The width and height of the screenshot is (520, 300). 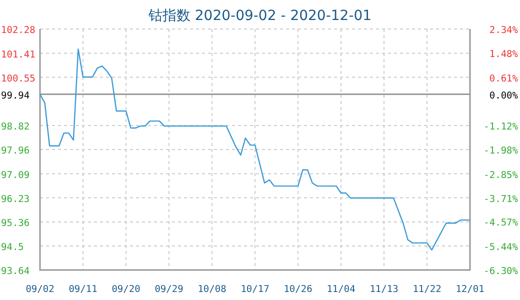 What do you see at coordinates (470, 289) in the screenshot?
I see `x-tick-label: 12/01` at bounding box center [470, 289].